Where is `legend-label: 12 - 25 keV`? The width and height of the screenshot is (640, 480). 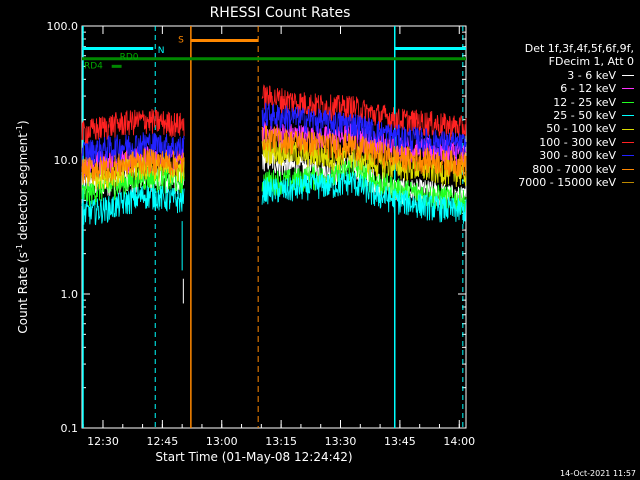
legend-label: 12 - 25 keV is located at coordinates (584, 102).